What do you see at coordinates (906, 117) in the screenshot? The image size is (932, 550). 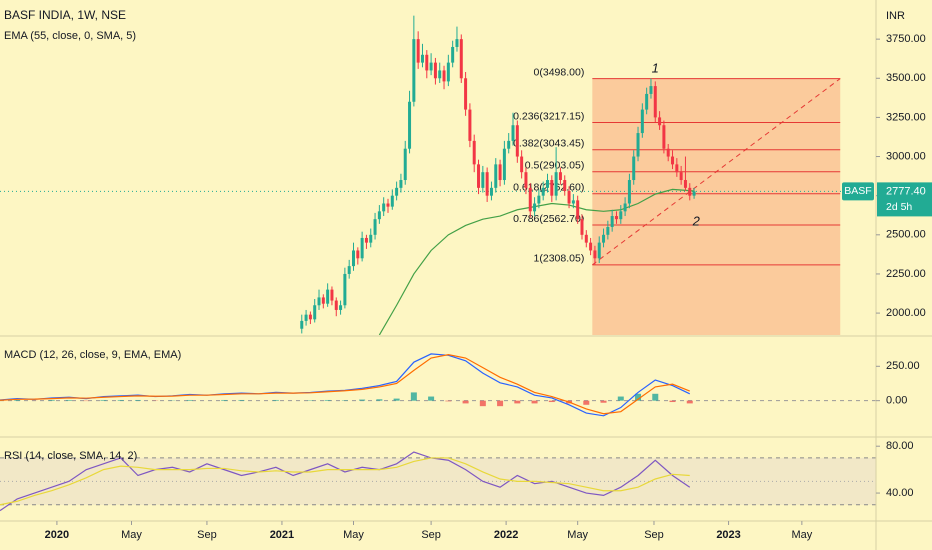 I see `y-tick-label: 3250.00` at bounding box center [906, 117].